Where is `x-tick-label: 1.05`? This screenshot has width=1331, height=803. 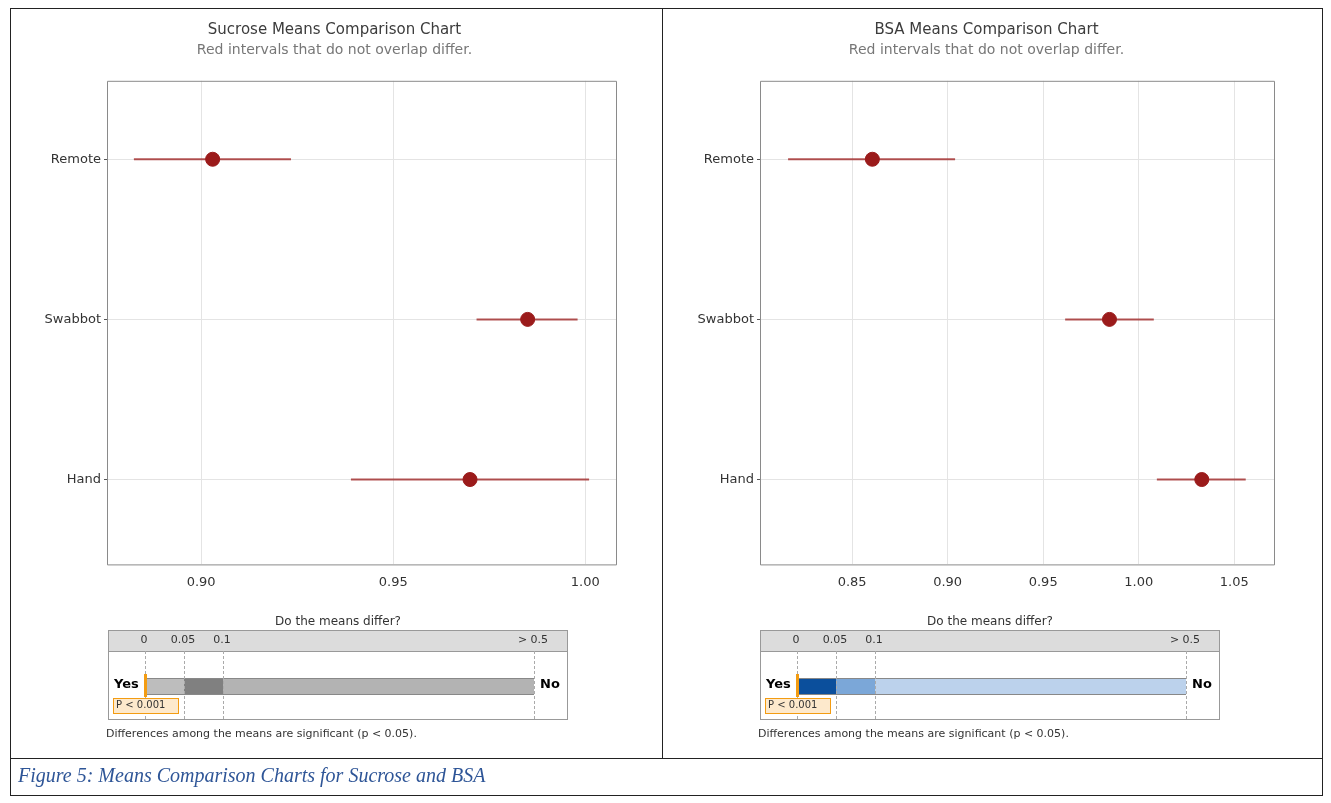 x-tick-label: 1.05 is located at coordinates (1234, 581).